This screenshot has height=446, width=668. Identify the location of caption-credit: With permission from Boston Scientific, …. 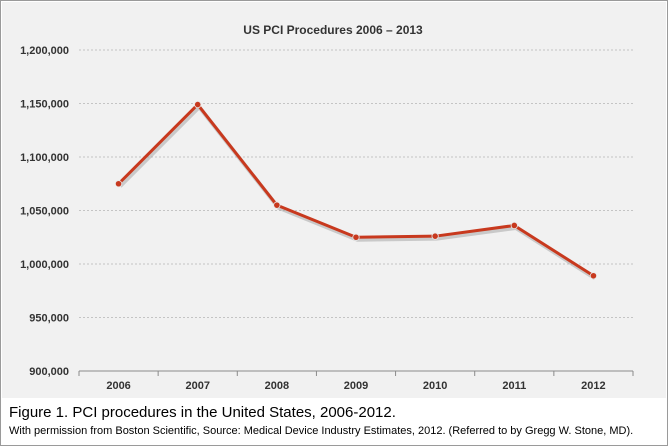
(321, 431).